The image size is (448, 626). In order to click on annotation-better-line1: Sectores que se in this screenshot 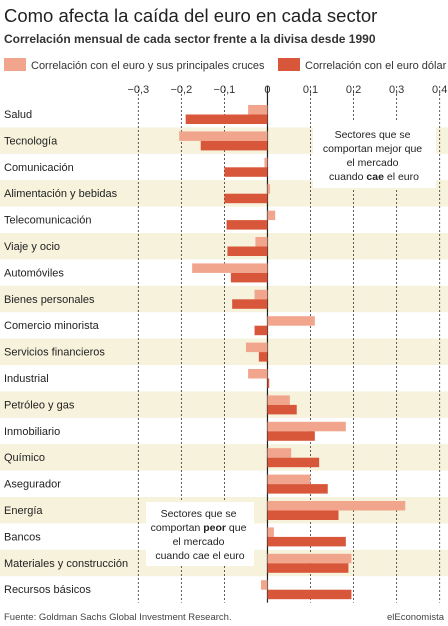, I will do `click(373, 135)`.